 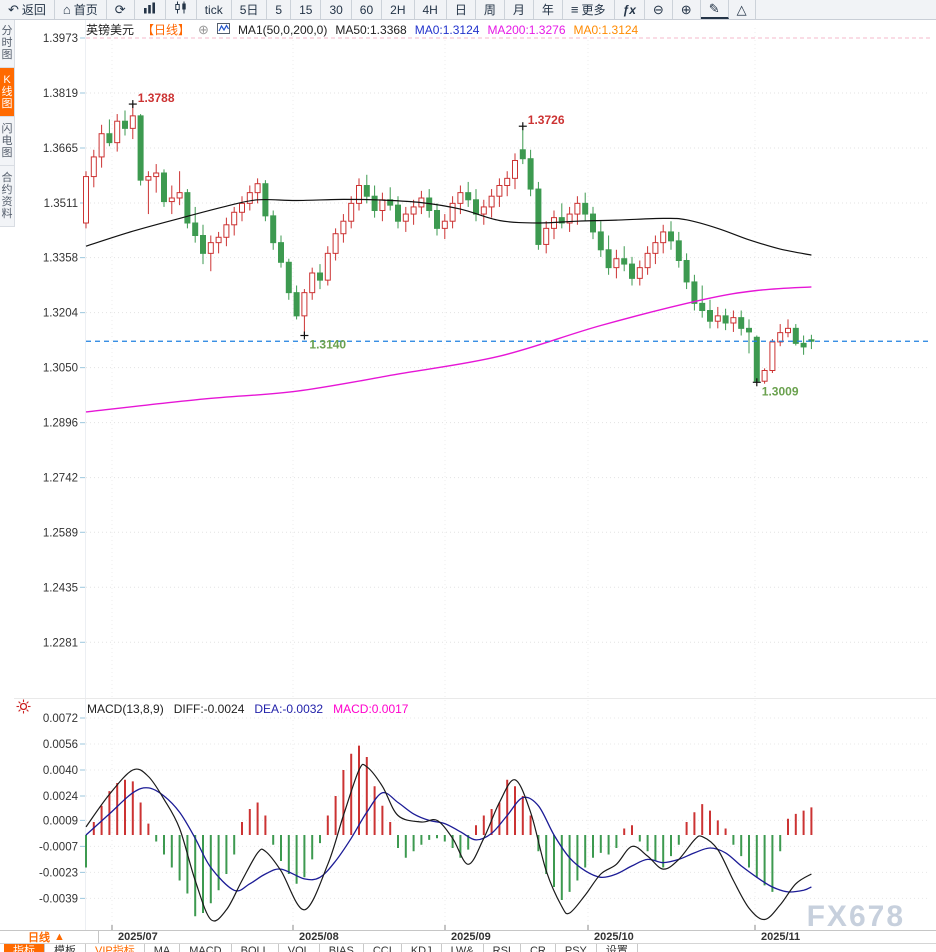 What do you see at coordinates (490, 9) in the screenshot?
I see `period-week-button: 周` at bounding box center [490, 9].